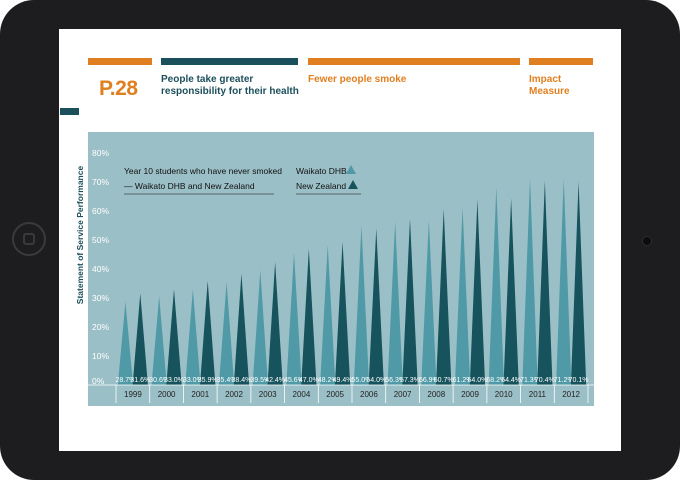  I want to click on x-tick-label: 2011, so click(538, 394).